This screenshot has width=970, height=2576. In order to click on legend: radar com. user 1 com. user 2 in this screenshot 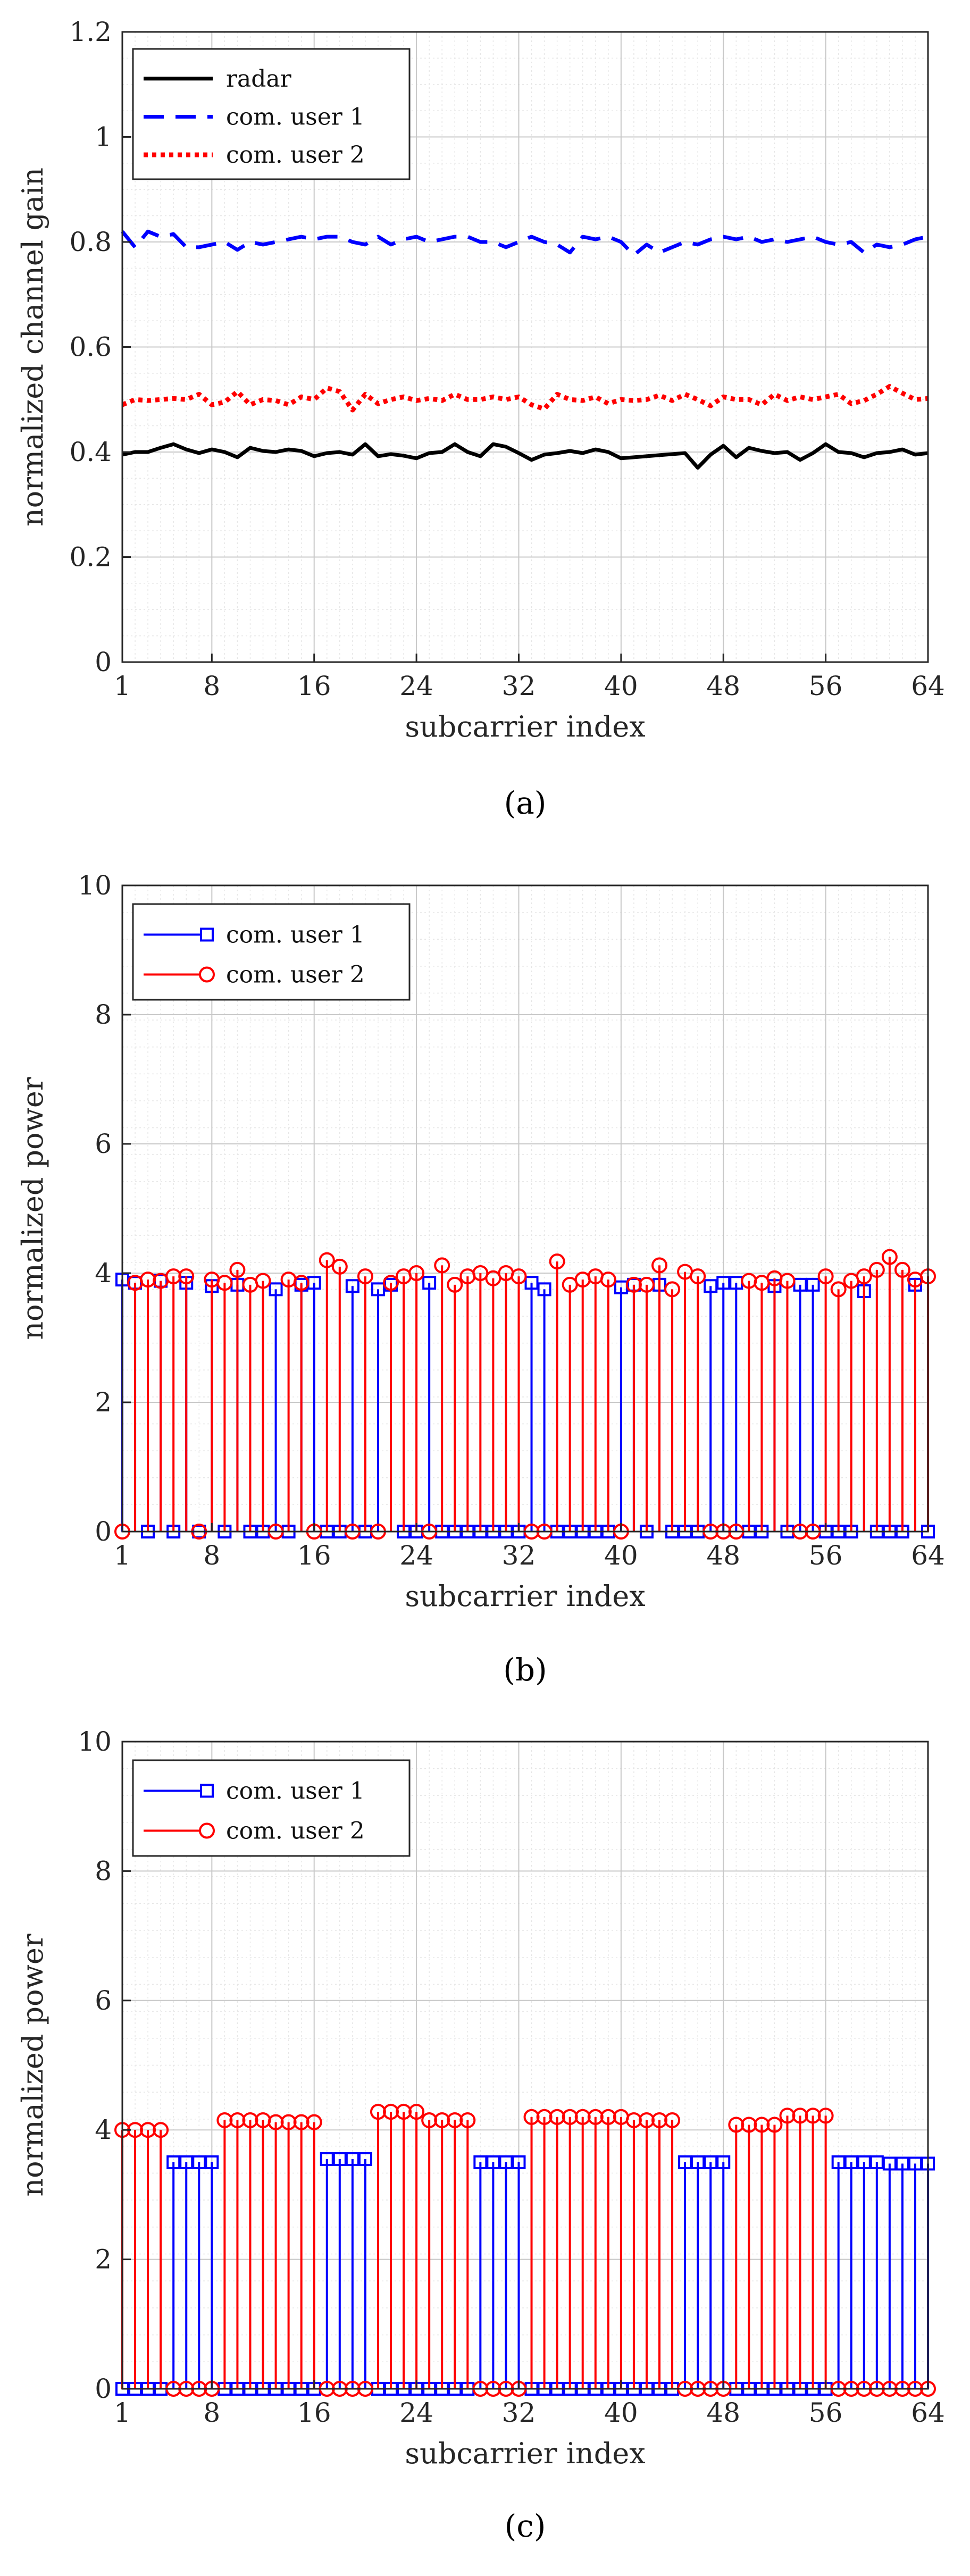, I will do `click(271, 114)`.